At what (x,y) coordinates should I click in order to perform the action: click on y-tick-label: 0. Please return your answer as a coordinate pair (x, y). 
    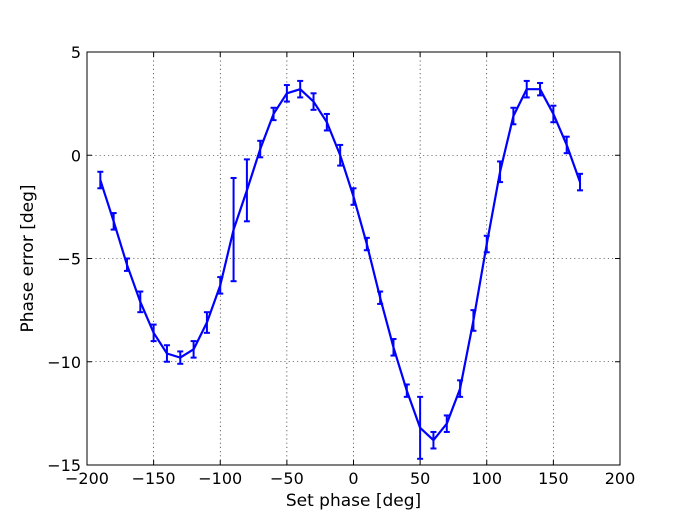
    Looking at the image, I should click on (76, 155).